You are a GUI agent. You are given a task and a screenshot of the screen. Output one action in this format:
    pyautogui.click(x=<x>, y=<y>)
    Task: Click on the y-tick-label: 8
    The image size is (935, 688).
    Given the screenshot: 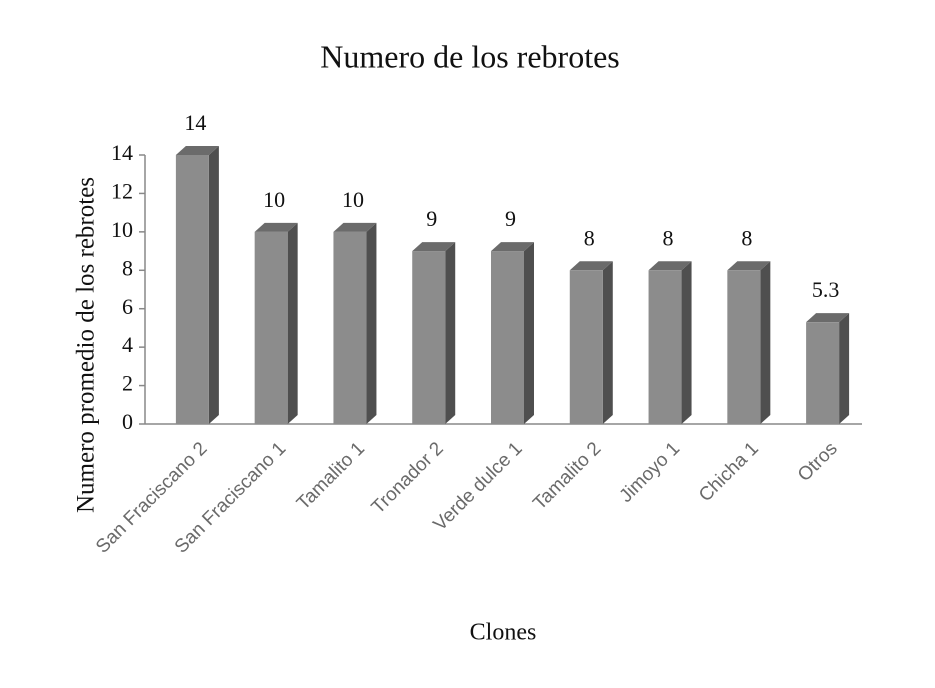 What is the action you would take?
    pyautogui.click(x=127, y=267)
    